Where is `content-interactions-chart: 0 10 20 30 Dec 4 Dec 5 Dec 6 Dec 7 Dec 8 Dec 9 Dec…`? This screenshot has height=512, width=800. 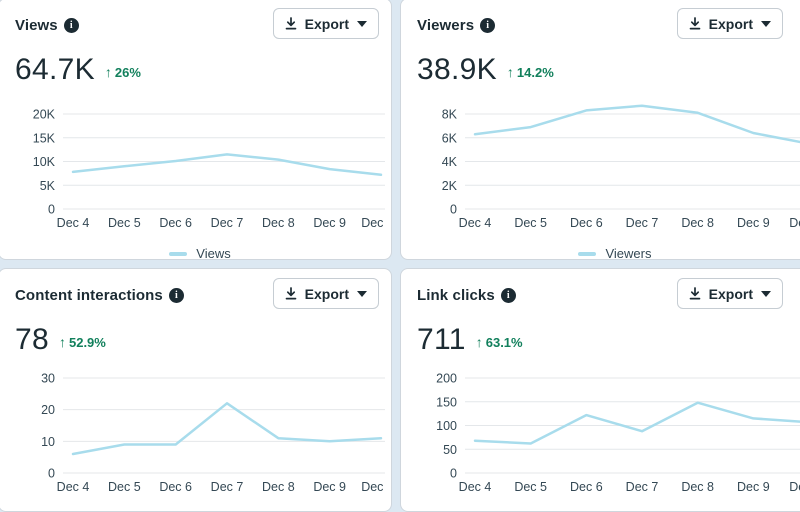
content-interactions-chart: 0 10 20 30 Dec 4 Dec 5 Dec 6 Dec 7 Dec 8 Dec 9 Dec… is located at coordinates (208, 435).